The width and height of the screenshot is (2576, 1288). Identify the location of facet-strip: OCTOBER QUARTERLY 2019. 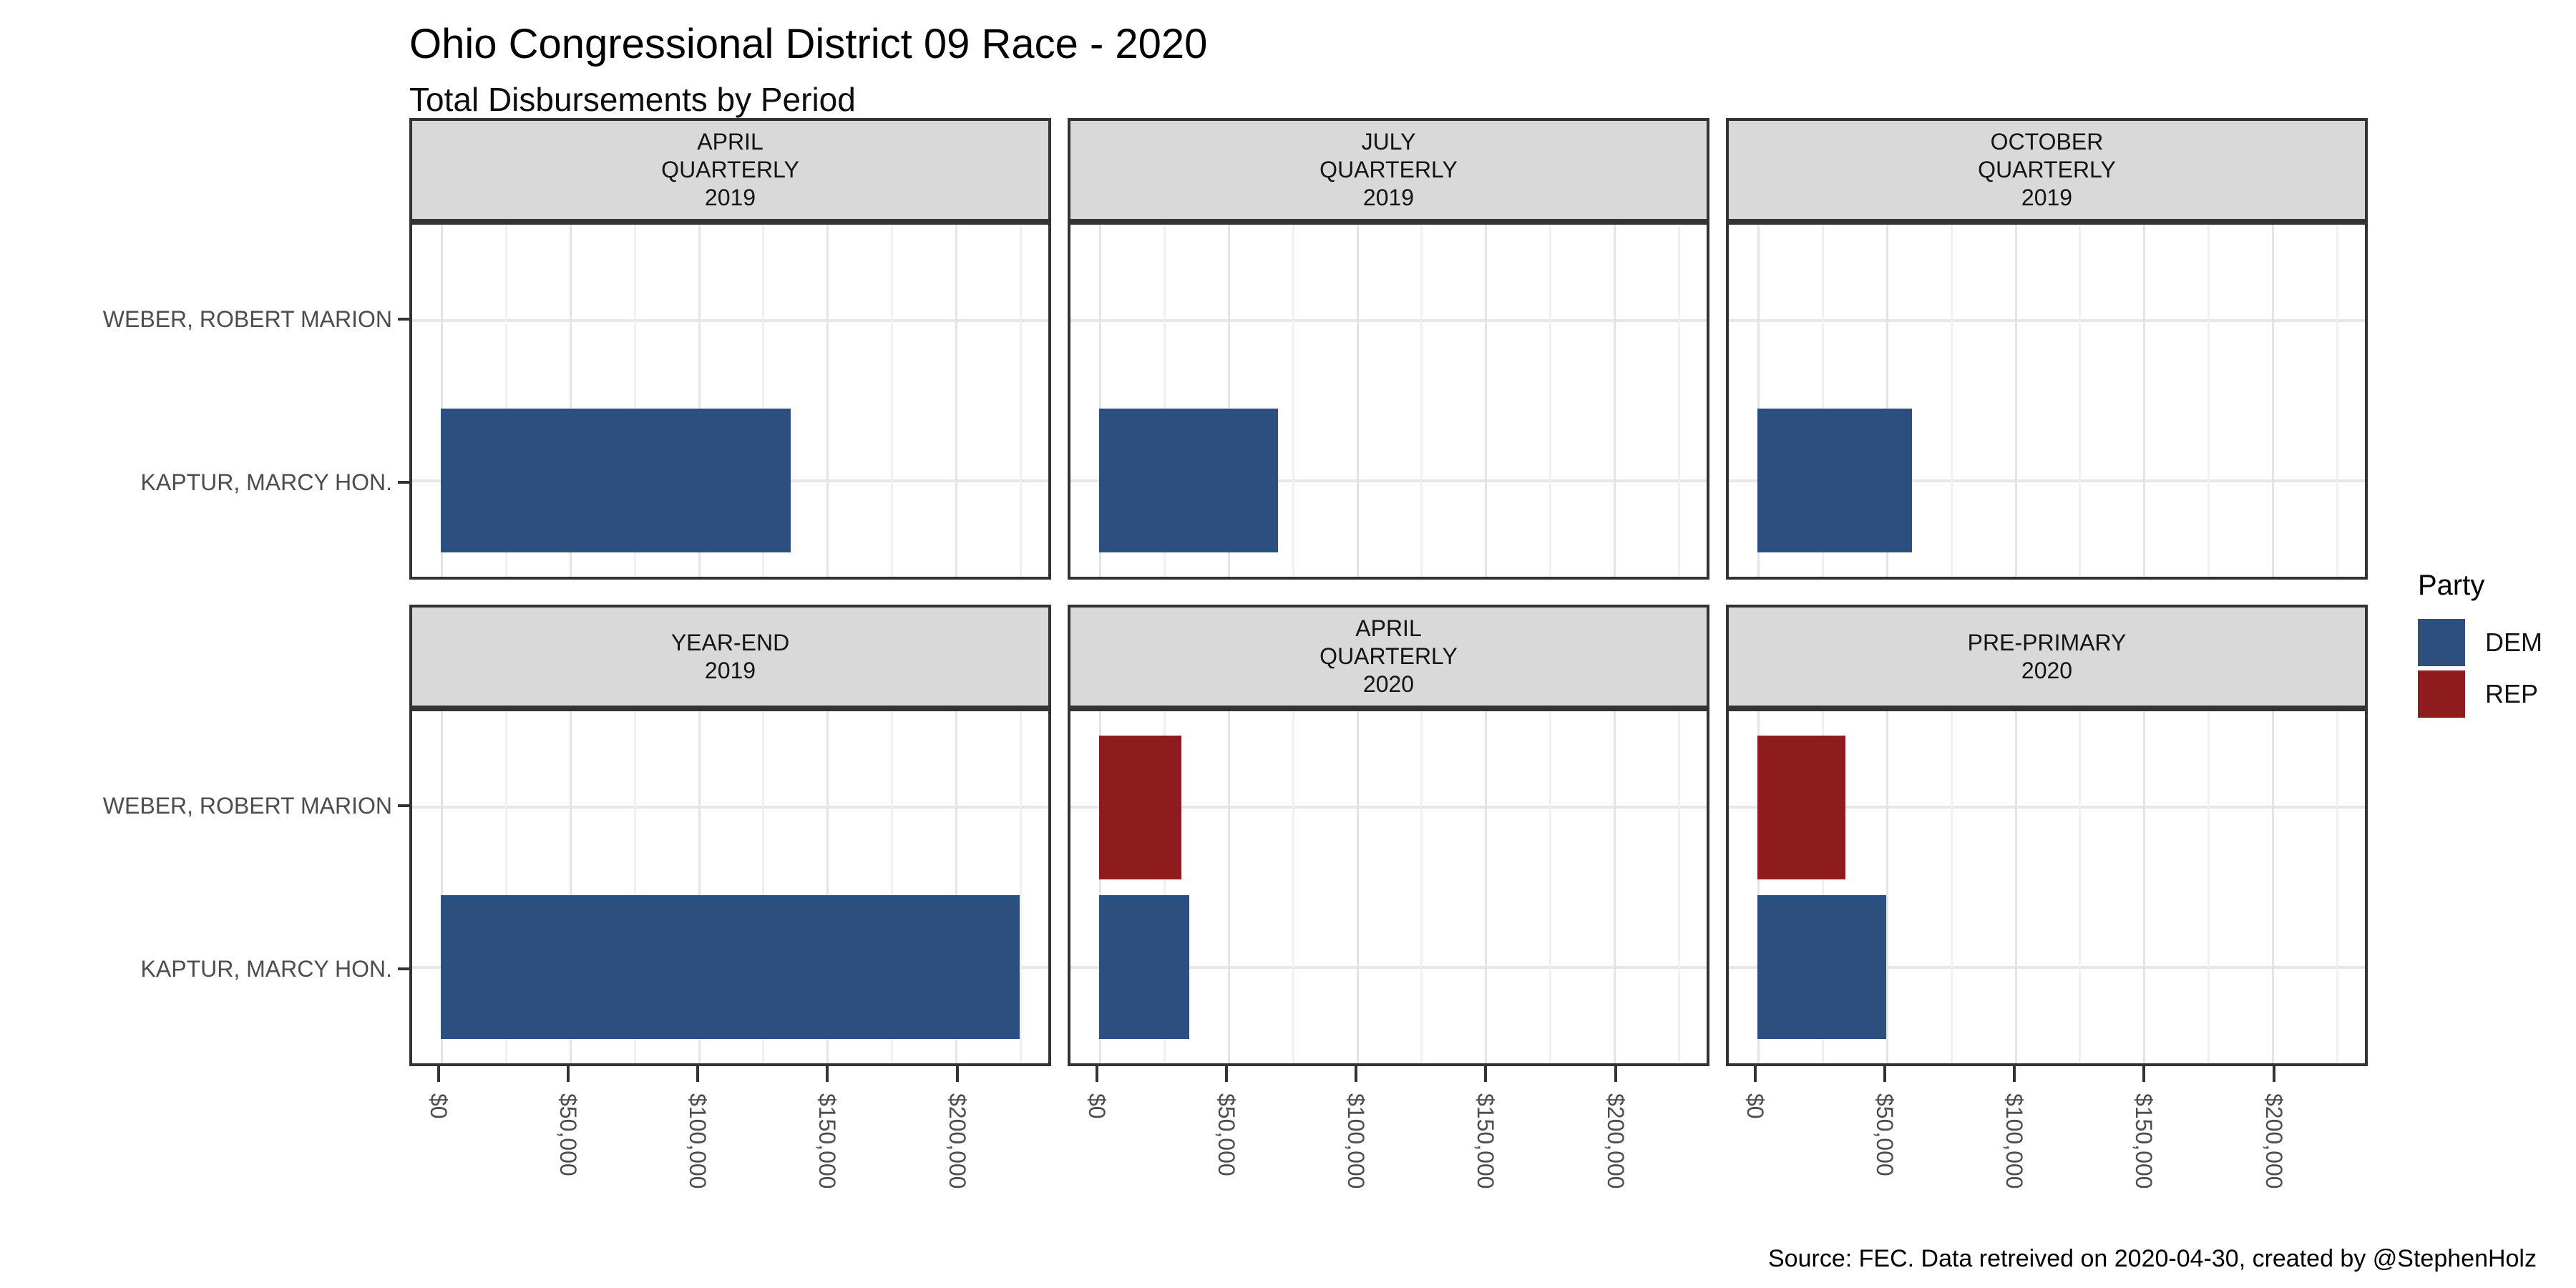
(2047, 170).